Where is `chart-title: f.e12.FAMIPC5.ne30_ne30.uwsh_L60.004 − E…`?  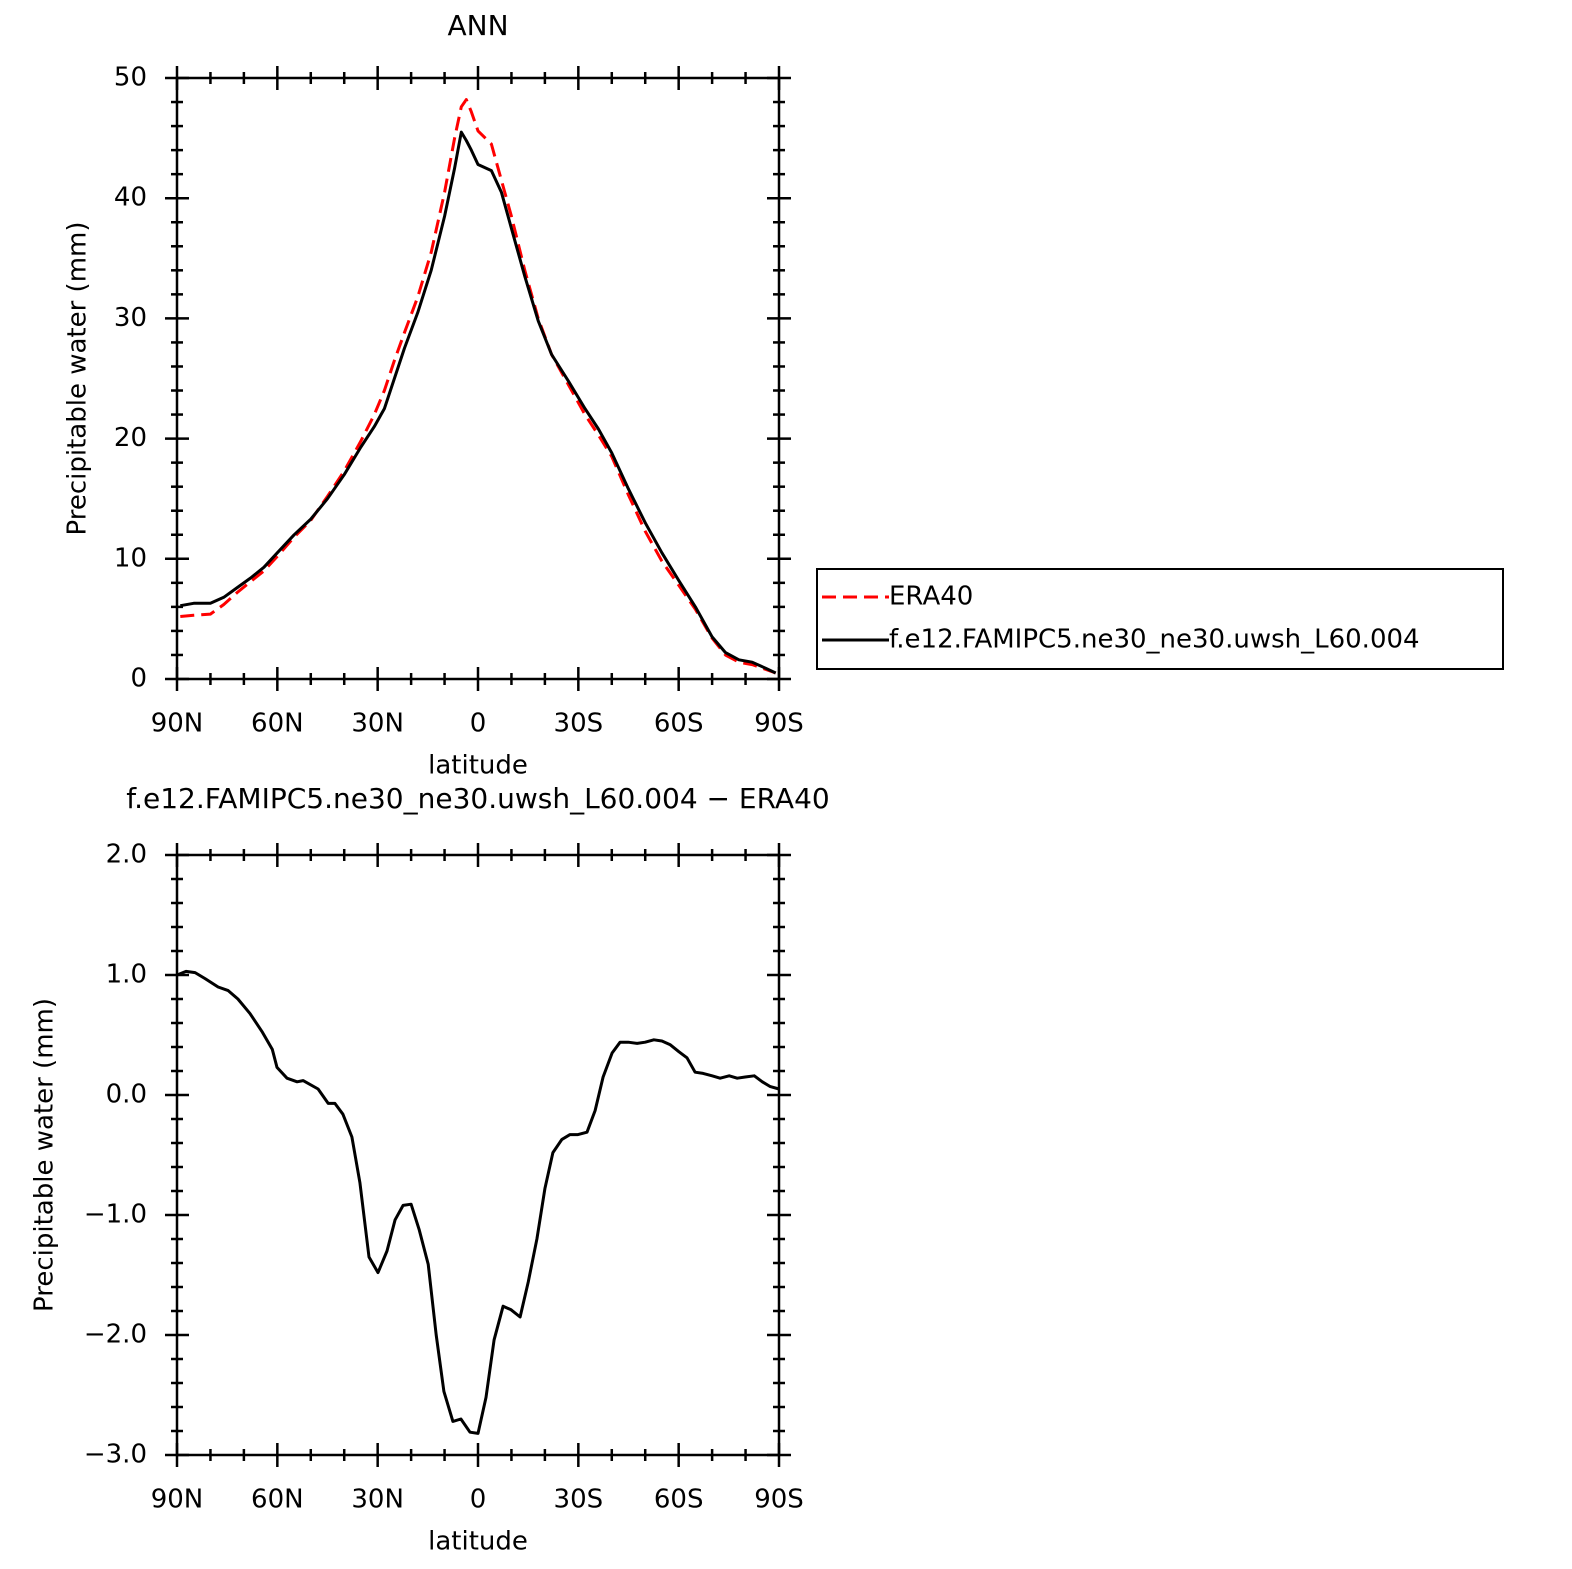
chart-title: f.e12.FAMIPC5.ne30_ne30.uwsh_L60.004 − E… is located at coordinates (477, 798).